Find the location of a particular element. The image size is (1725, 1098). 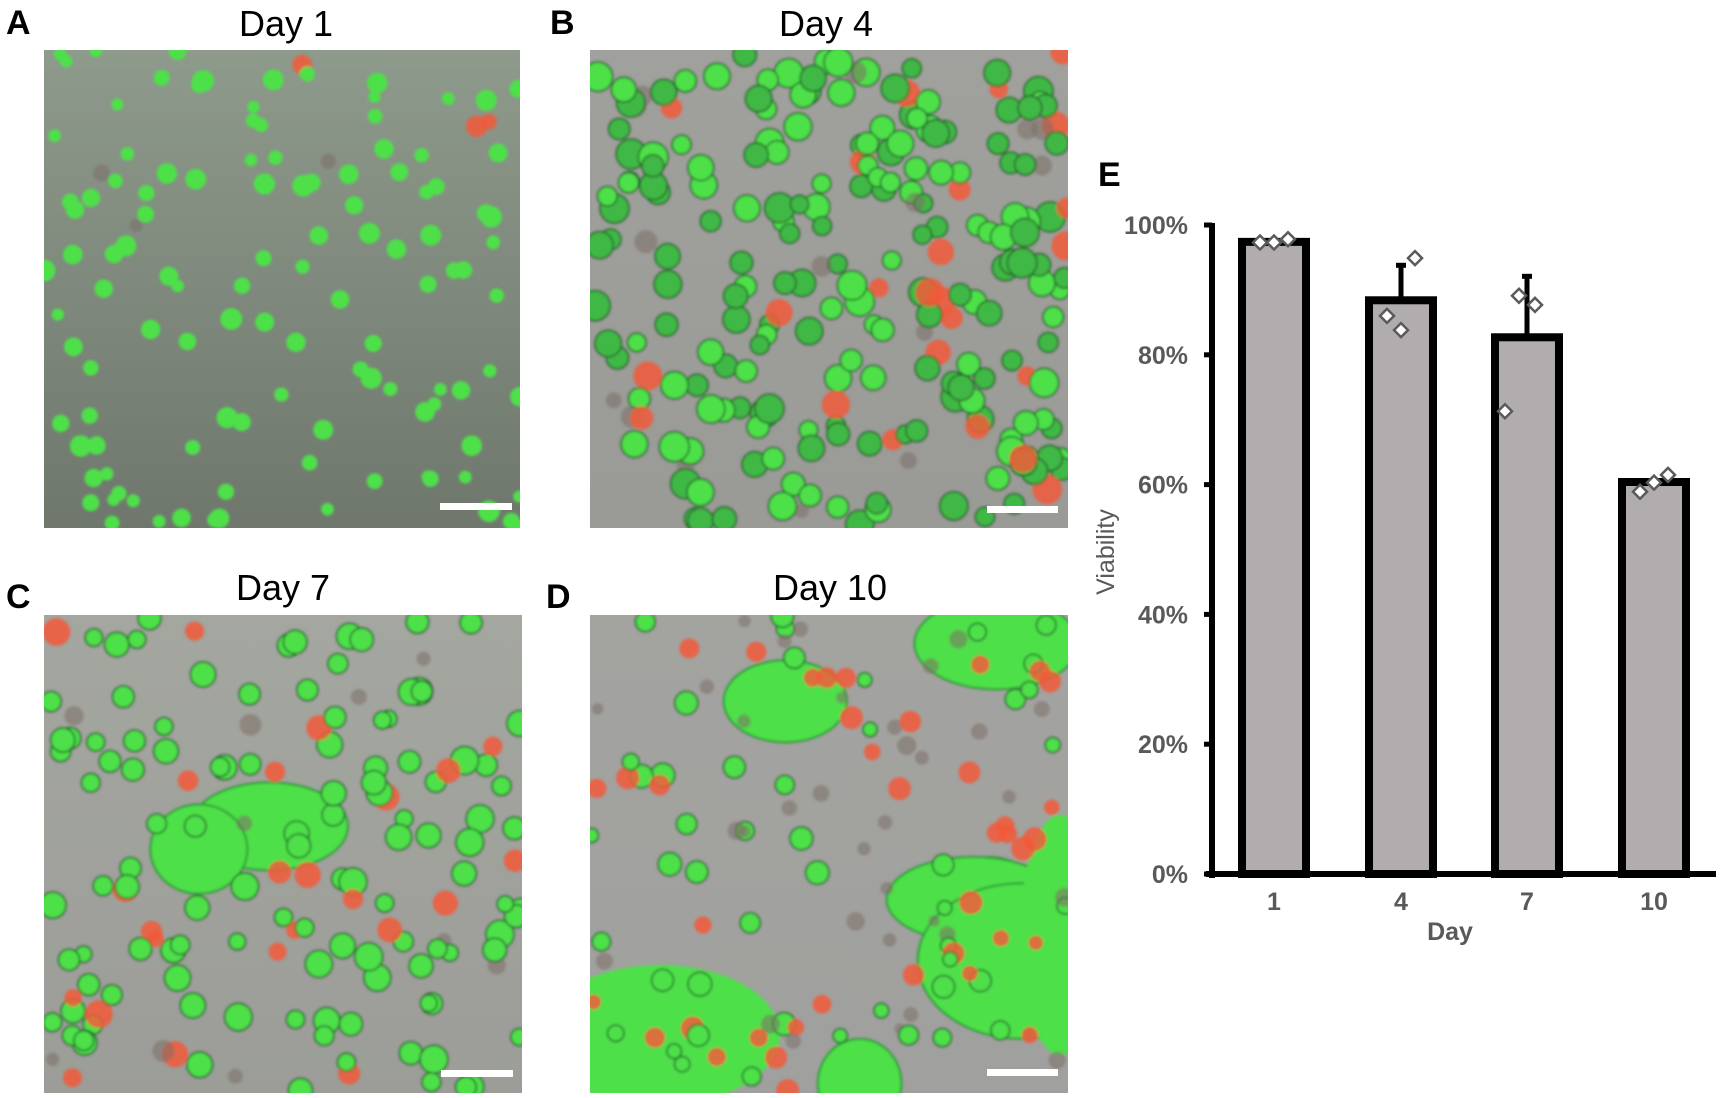

microscopy-image-c is located at coordinates (283, 854).